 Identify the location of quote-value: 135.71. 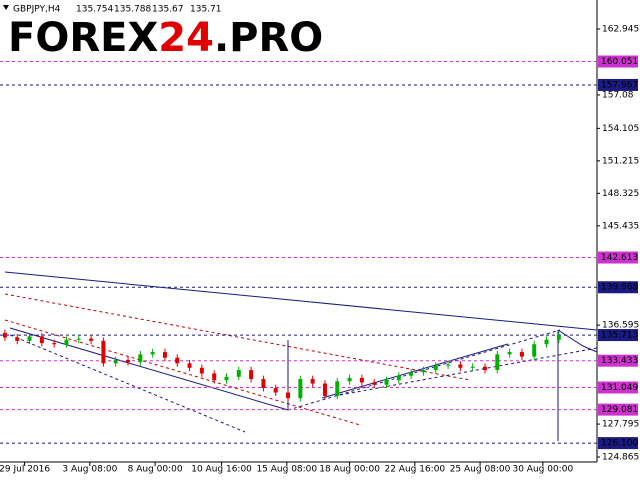
(206, 10).